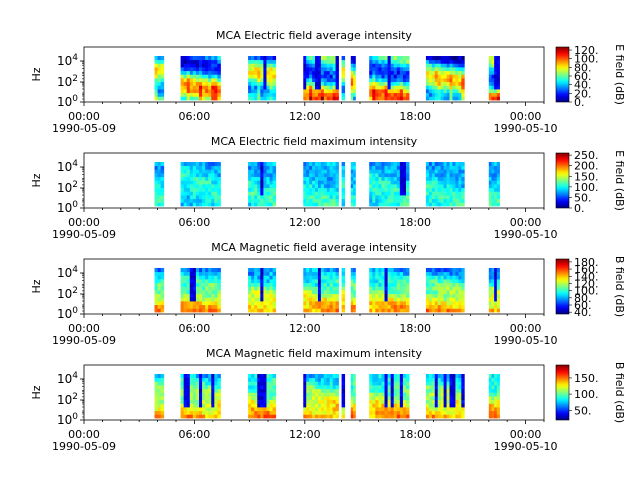  Describe the element at coordinates (586, 155) in the screenshot. I see `colorbar-tick-label: 250.` at that location.